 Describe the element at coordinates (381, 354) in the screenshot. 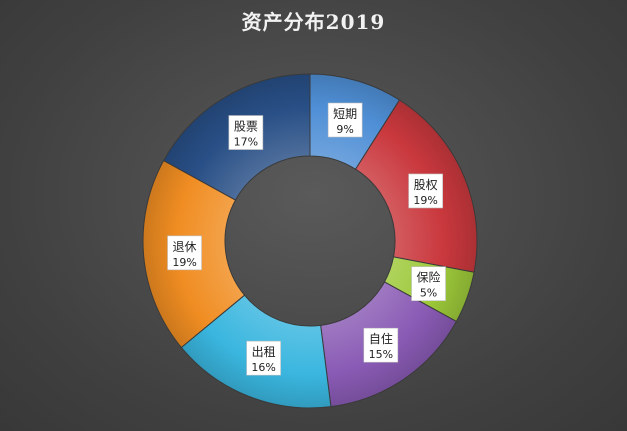

I see `data-label-value: 15%` at that location.